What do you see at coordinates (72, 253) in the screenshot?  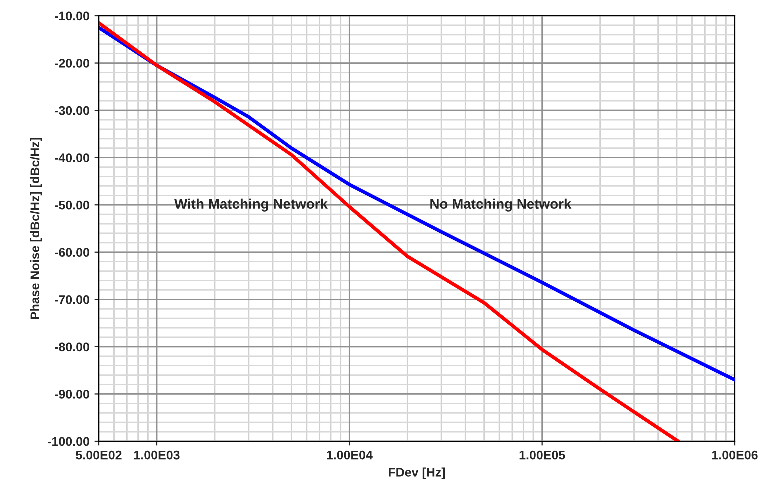 I see `y-tick-label: -60.00` at bounding box center [72, 253].